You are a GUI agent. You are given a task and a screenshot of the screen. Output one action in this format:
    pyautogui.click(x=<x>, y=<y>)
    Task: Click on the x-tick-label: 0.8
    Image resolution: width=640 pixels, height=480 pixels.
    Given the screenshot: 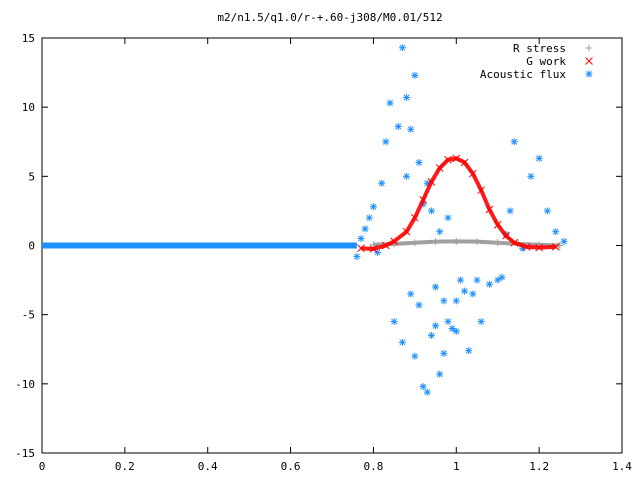 What is the action you would take?
    pyautogui.click(x=373, y=466)
    